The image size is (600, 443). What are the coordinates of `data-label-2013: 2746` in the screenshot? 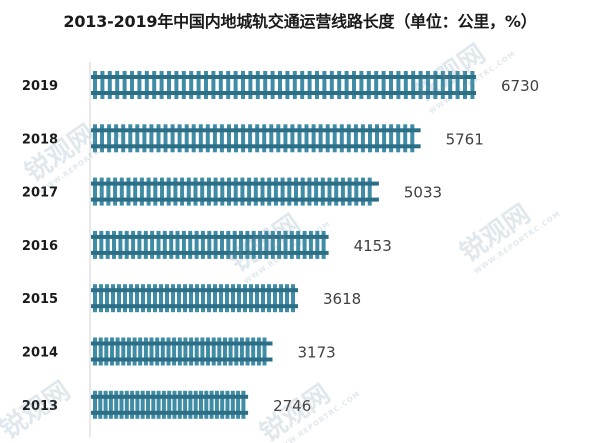 It's located at (292, 406).